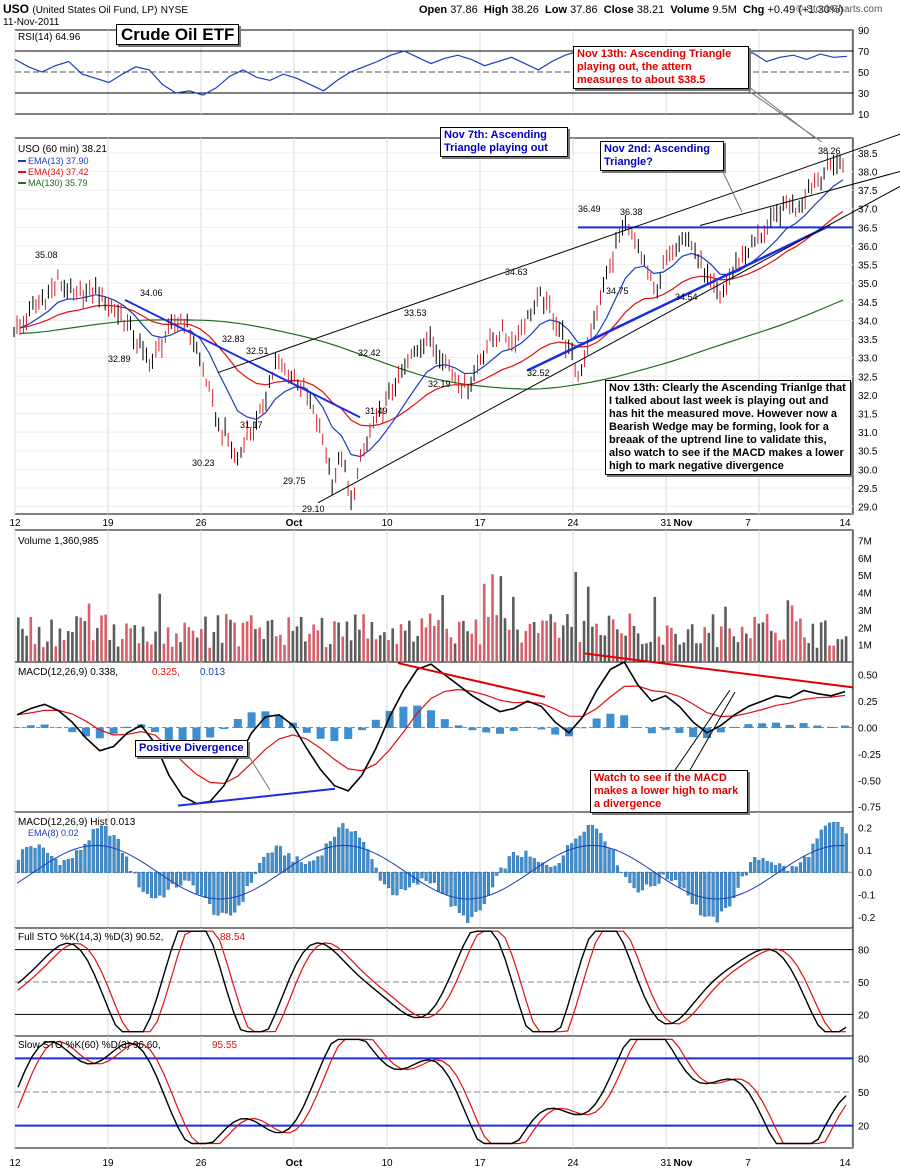  What do you see at coordinates (294, 523) in the screenshot?
I see `x-axis-label: Oct` at bounding box center [294, 523].